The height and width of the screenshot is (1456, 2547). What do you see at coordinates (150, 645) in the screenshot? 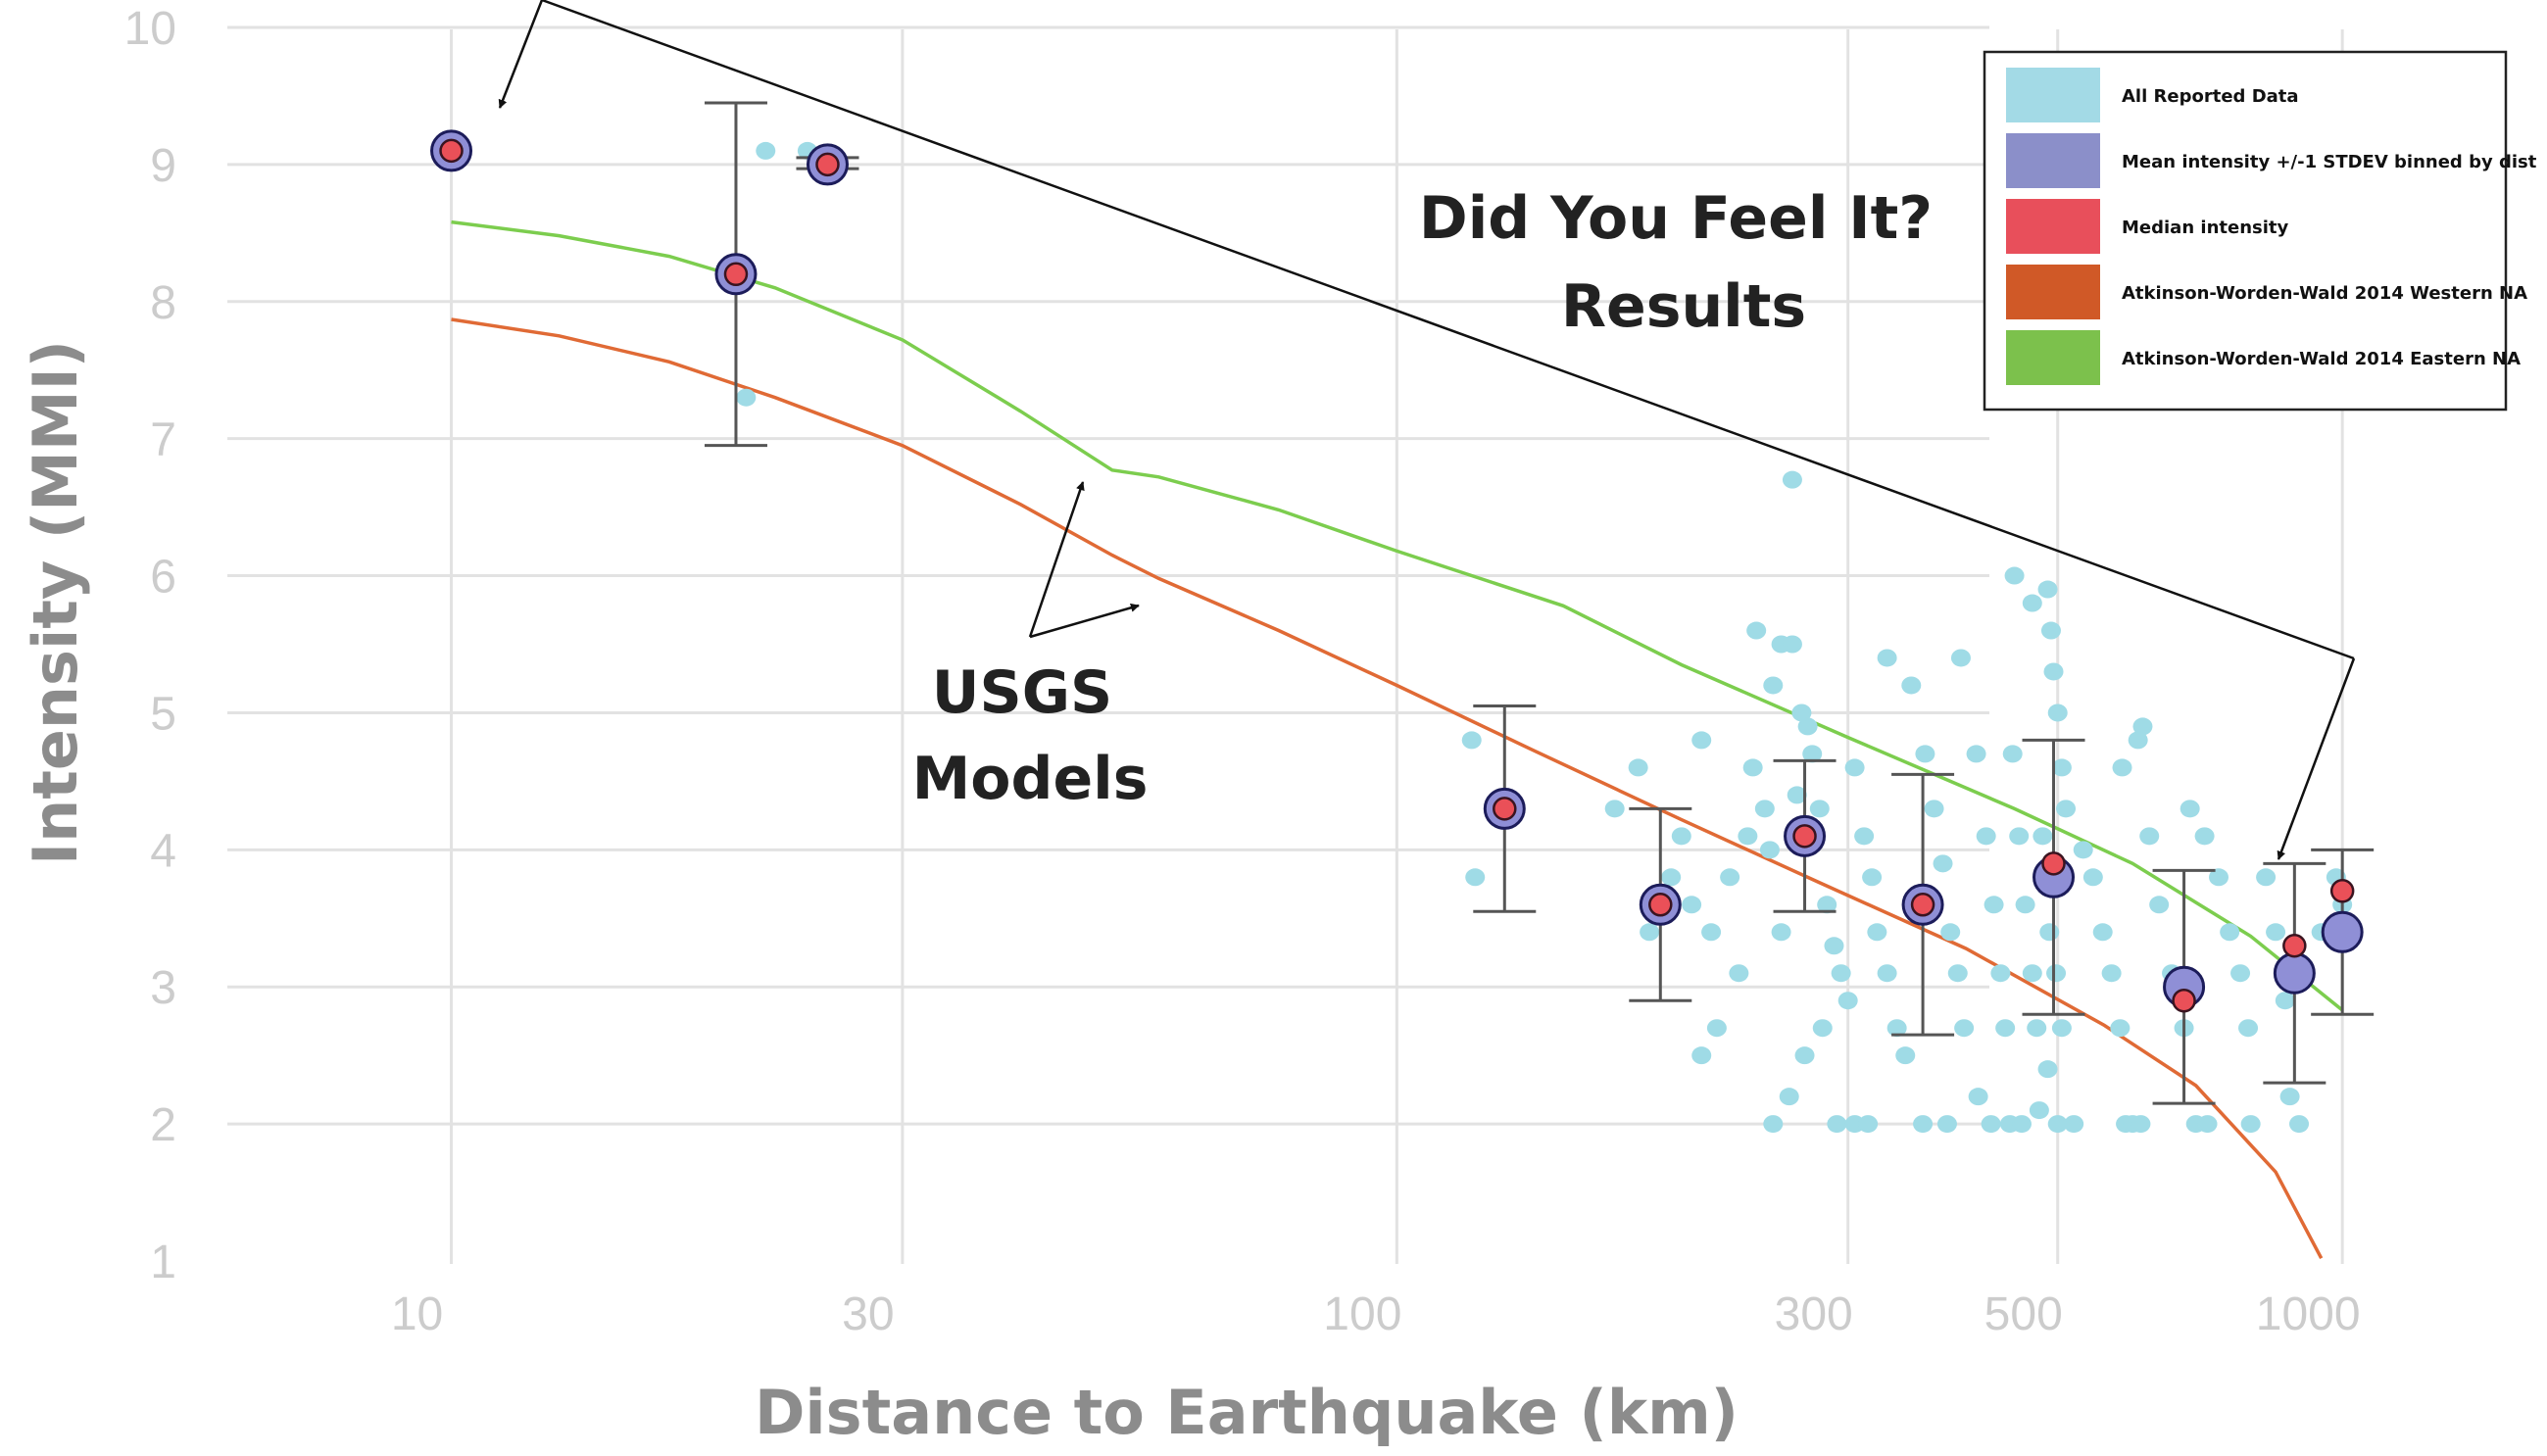
I see `y-axis-ticks: 1 2 3 4 5 6 7 8 9 10` at bounding box center [150, 645].